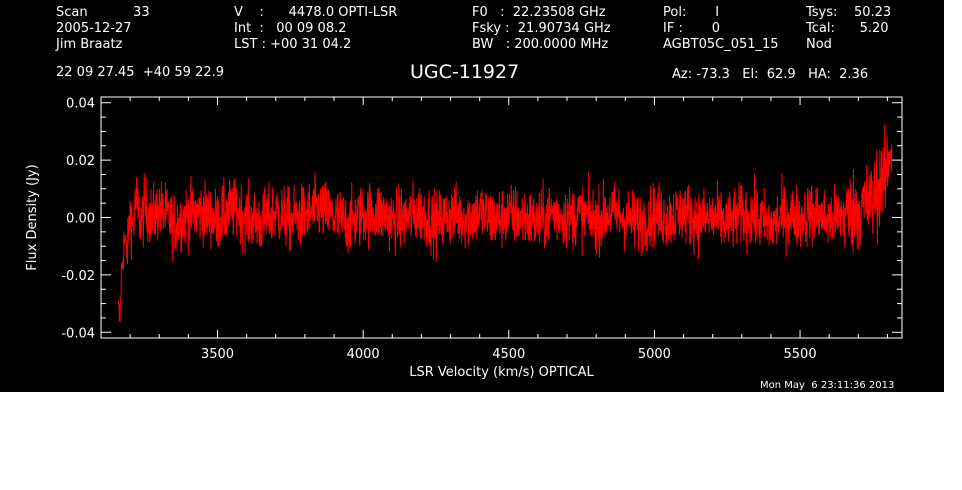 This screenshot has height=490, width=962. I want to click on header-scan: Scan 33, so click(103, 12).